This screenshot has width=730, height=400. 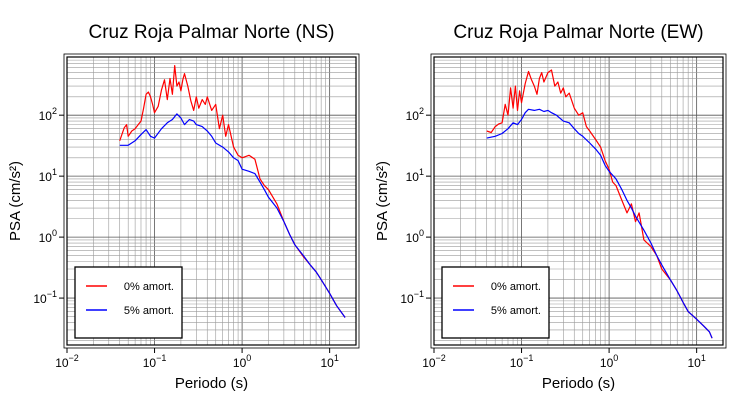 I want to click on chart-title: Cruz Roja Palmar Norte (EW), so click(x=578, y=32).